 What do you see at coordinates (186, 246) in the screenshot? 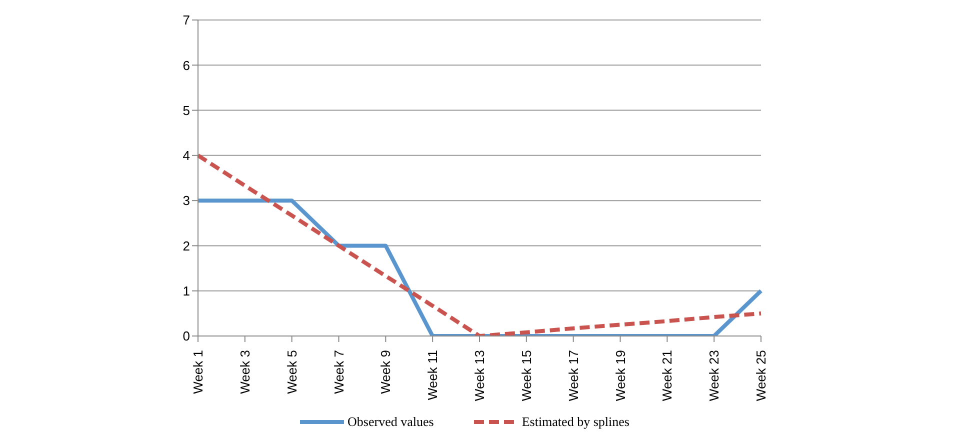
I see `y-tick-label: 2` at bounding box center [186, 246].